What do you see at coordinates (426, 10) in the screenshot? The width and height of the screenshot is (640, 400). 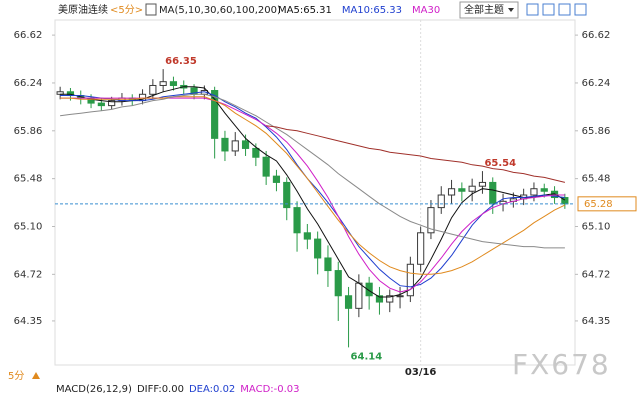 I see `legend-item: MA30` at bounding box center [426, 10].